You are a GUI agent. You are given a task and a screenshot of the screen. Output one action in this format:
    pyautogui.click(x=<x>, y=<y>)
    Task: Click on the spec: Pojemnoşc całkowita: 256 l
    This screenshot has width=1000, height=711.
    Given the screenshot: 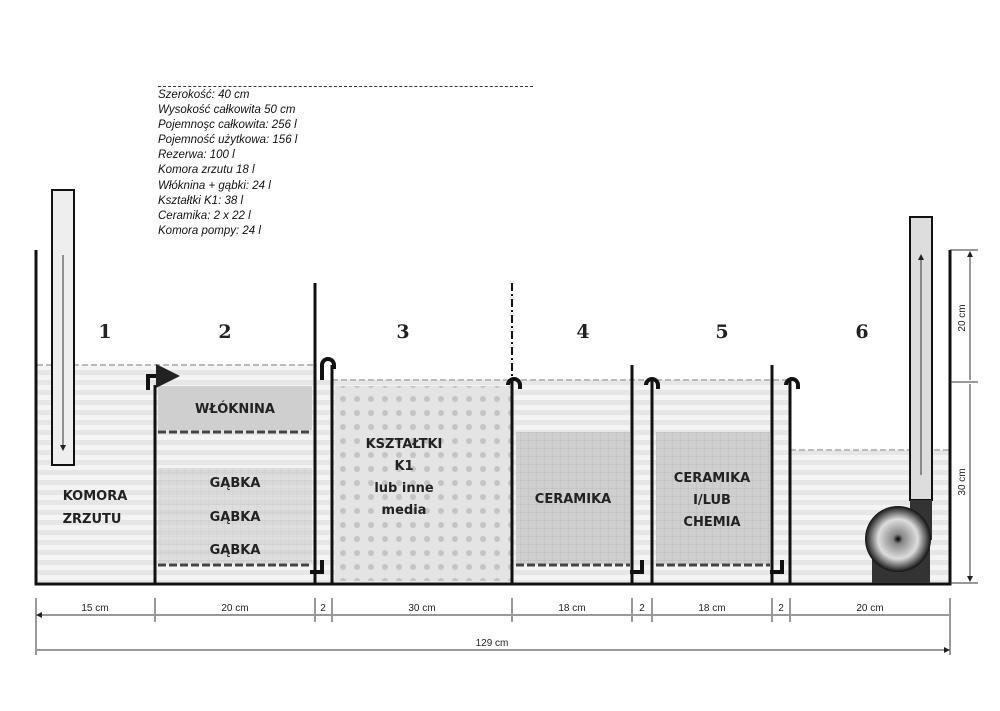 What is the action you would take?
    pyautogui.click(x=227, y=125)
    